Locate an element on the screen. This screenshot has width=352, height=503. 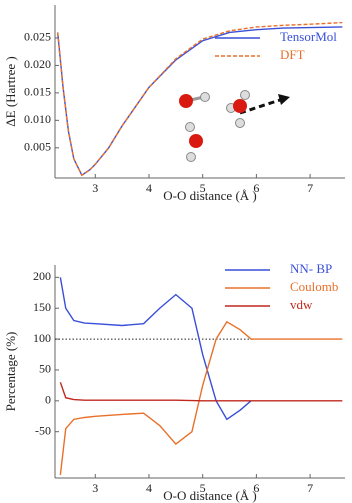
legend-label: Coulomb is located at coordinates (314, 286).